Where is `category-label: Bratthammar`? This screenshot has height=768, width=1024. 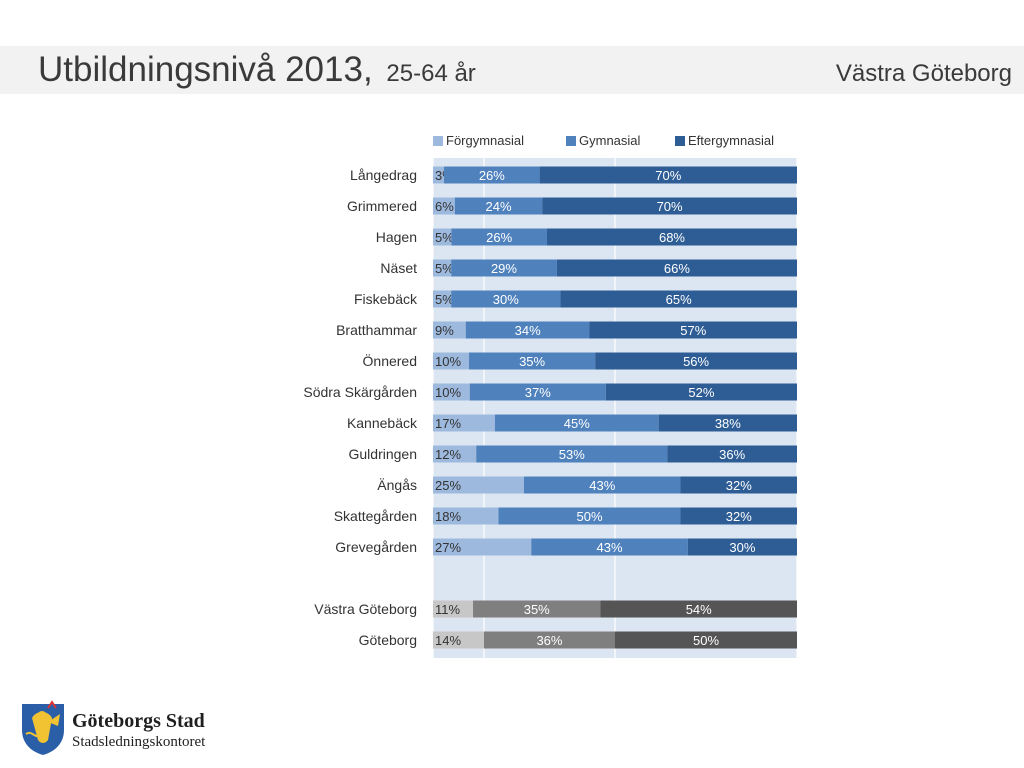
category-label: Bratthammar is located at coordinates (376, 330).